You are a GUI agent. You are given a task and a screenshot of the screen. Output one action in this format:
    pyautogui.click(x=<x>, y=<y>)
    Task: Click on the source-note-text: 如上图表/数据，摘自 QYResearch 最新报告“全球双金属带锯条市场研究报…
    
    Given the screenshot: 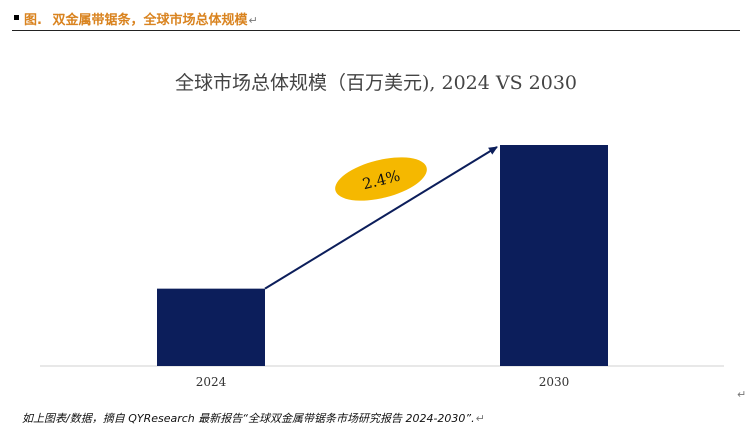 What is the action you would take?
    pyautogui.click(x=248, y=418)
    